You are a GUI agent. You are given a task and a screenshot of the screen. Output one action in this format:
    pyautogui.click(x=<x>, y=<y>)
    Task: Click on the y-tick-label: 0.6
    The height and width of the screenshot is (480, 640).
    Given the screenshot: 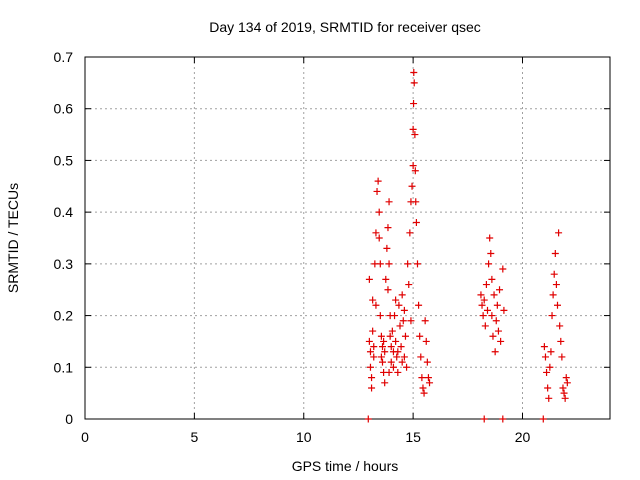 What is the action you would take?
    pyautogui.click(x=64, y=109)
    